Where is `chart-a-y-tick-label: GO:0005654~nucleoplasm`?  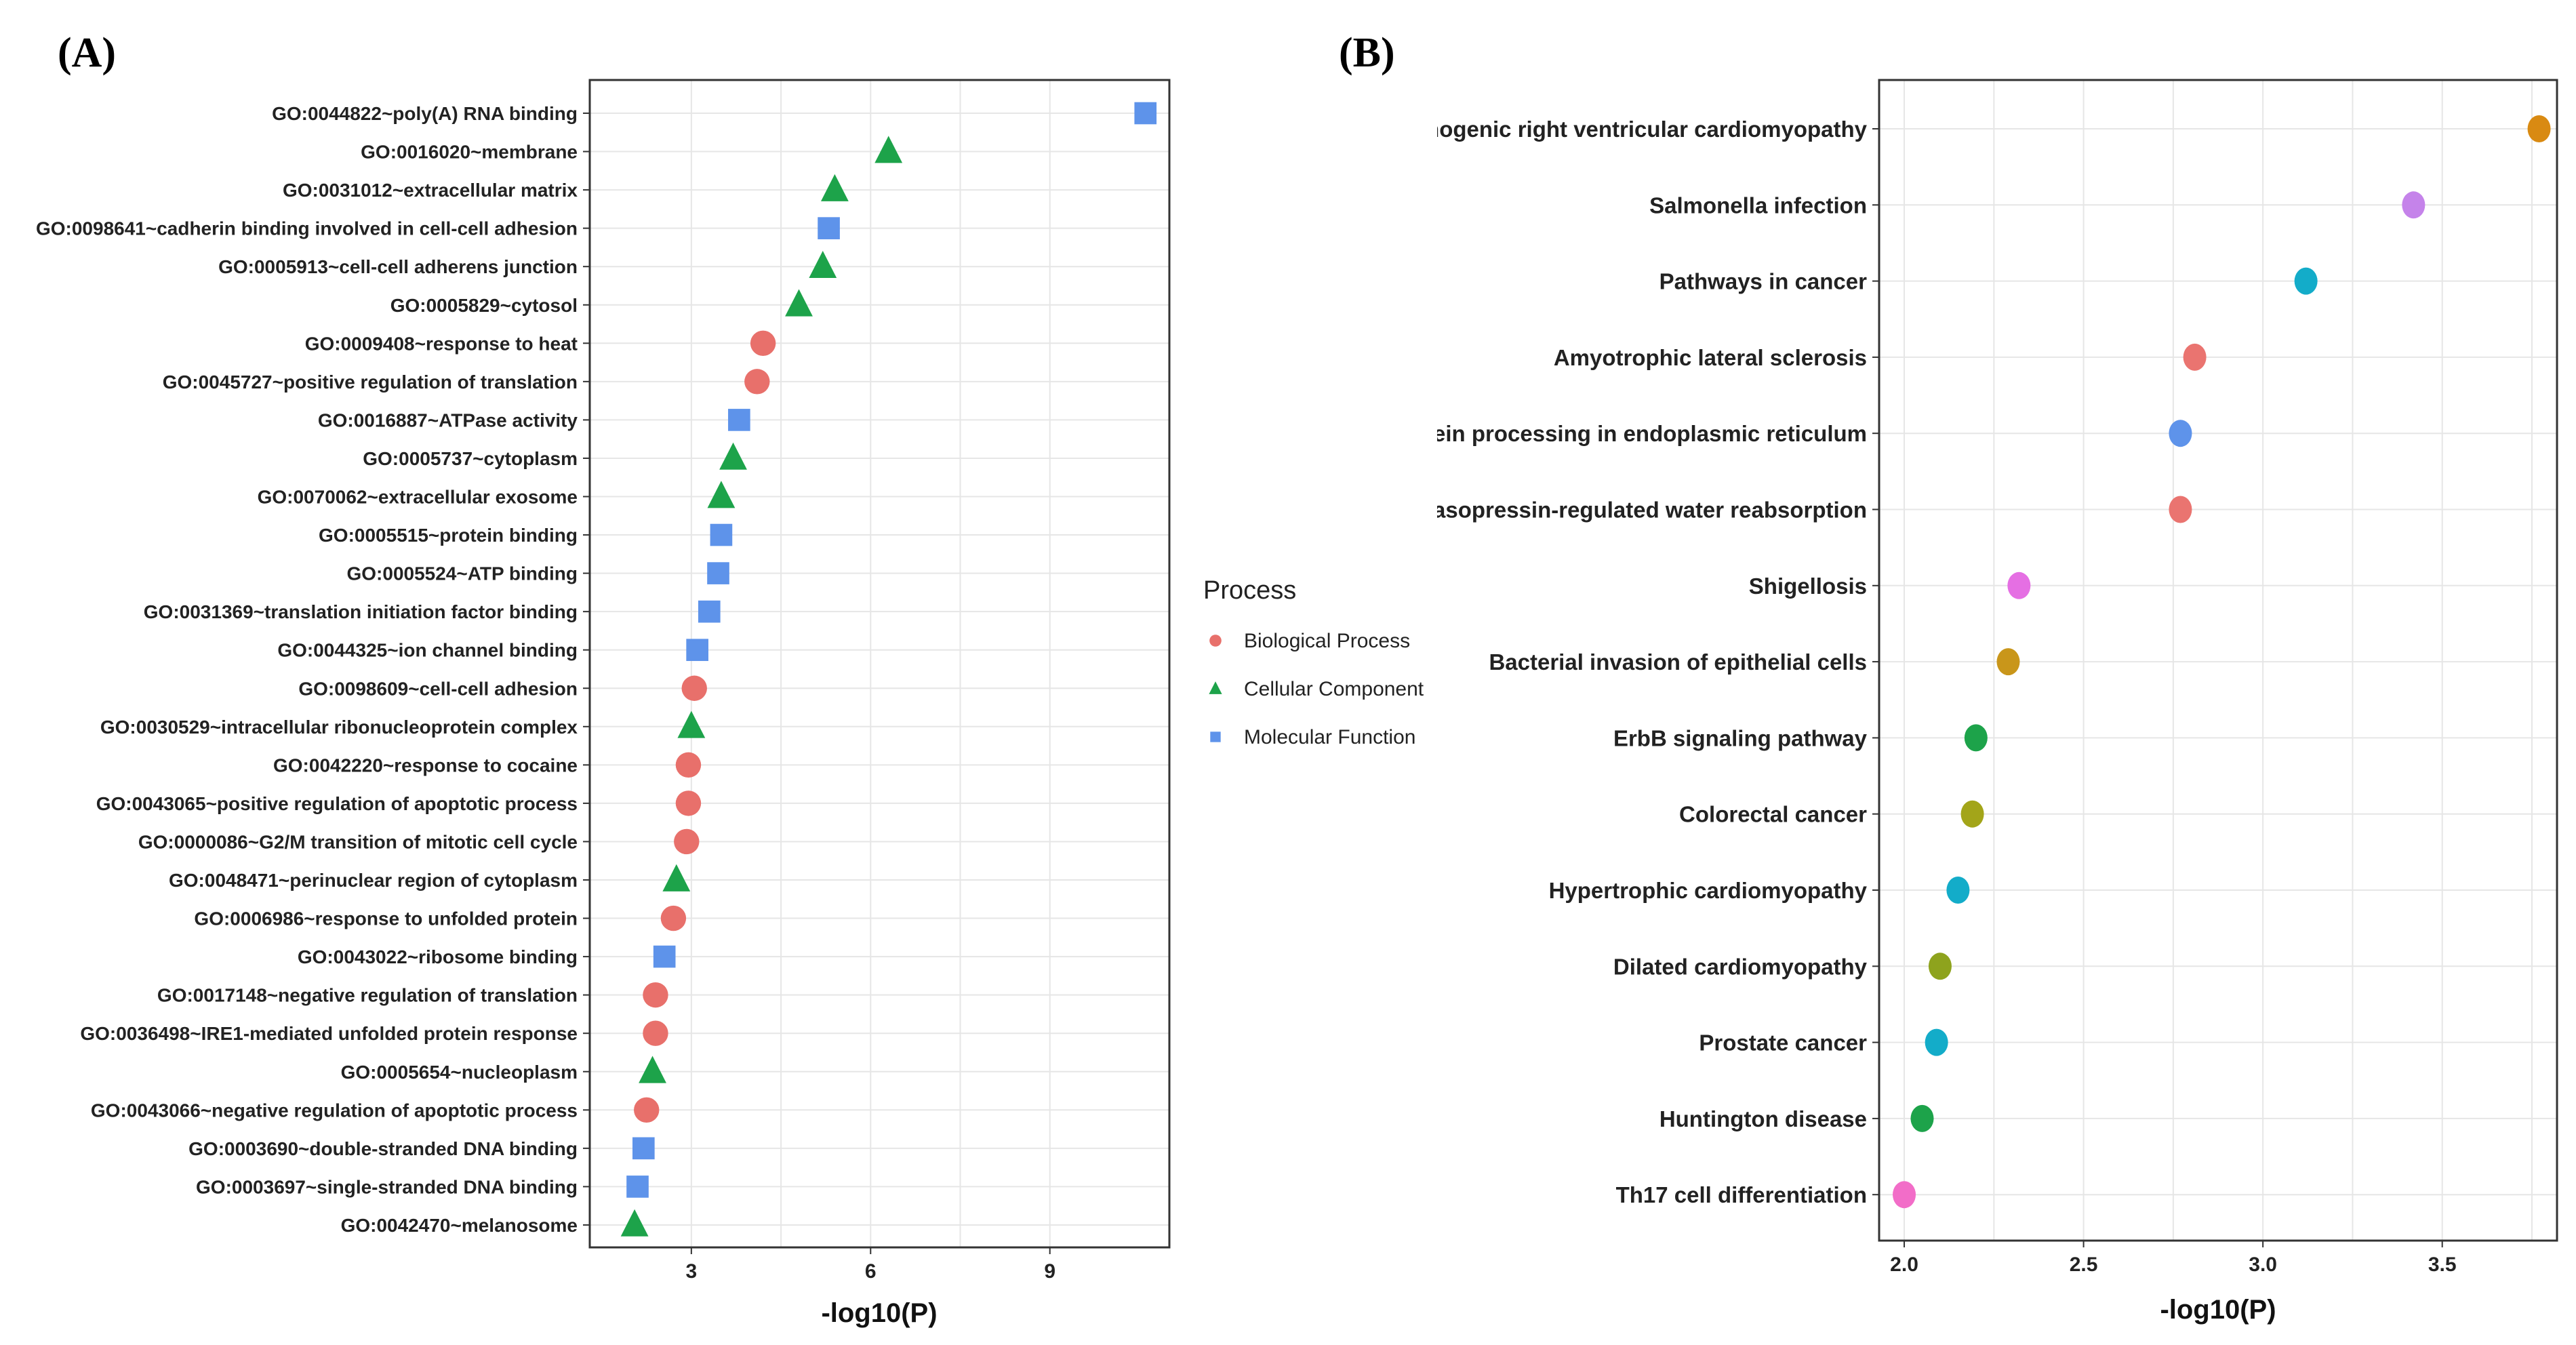 chart-a-y-tick-label: GO:0005654~nucleoplasm is located at coordinates (459, 1072).